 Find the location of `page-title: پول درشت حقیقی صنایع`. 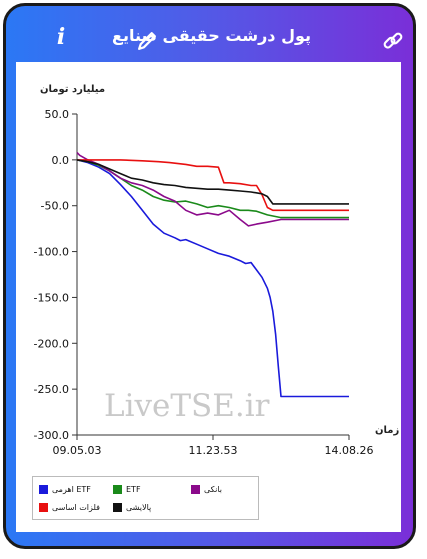

page-title: پول درشت حقیقی صنایع is located at coordinates (211, 35).